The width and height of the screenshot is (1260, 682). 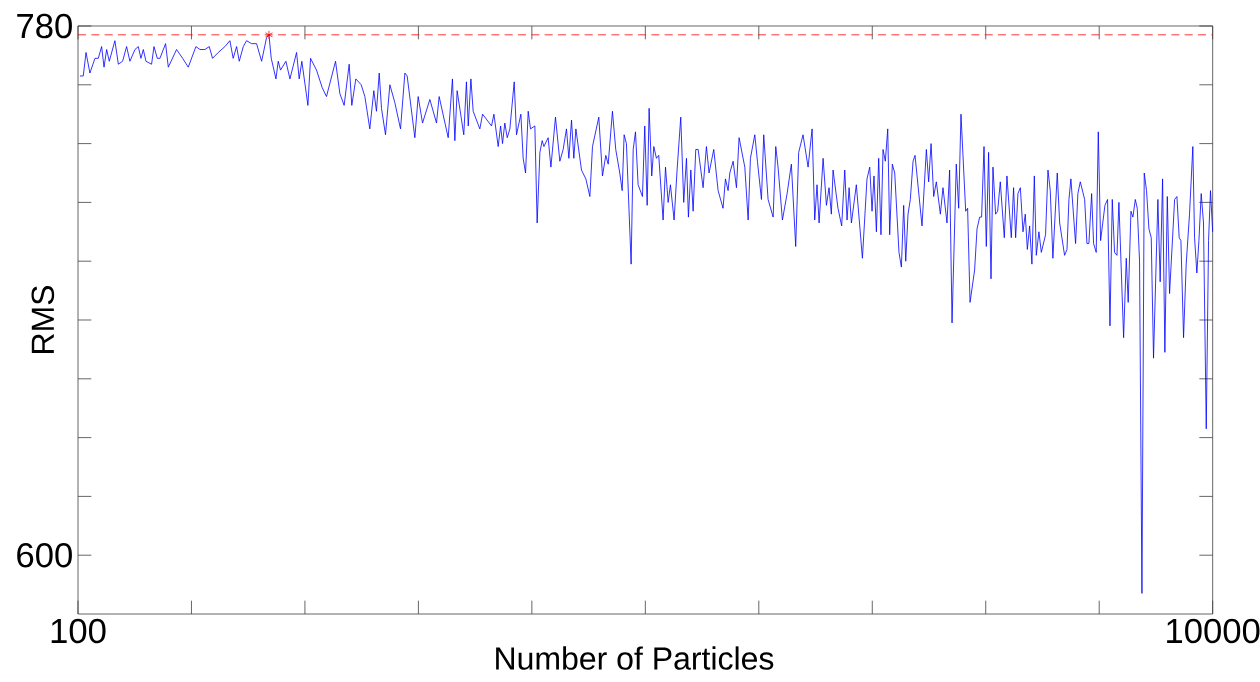 What do you see at coordinates (1213, 631) in the screenshot?
I see `x-tick-label: 10000` at bounding box center [1213, 631].